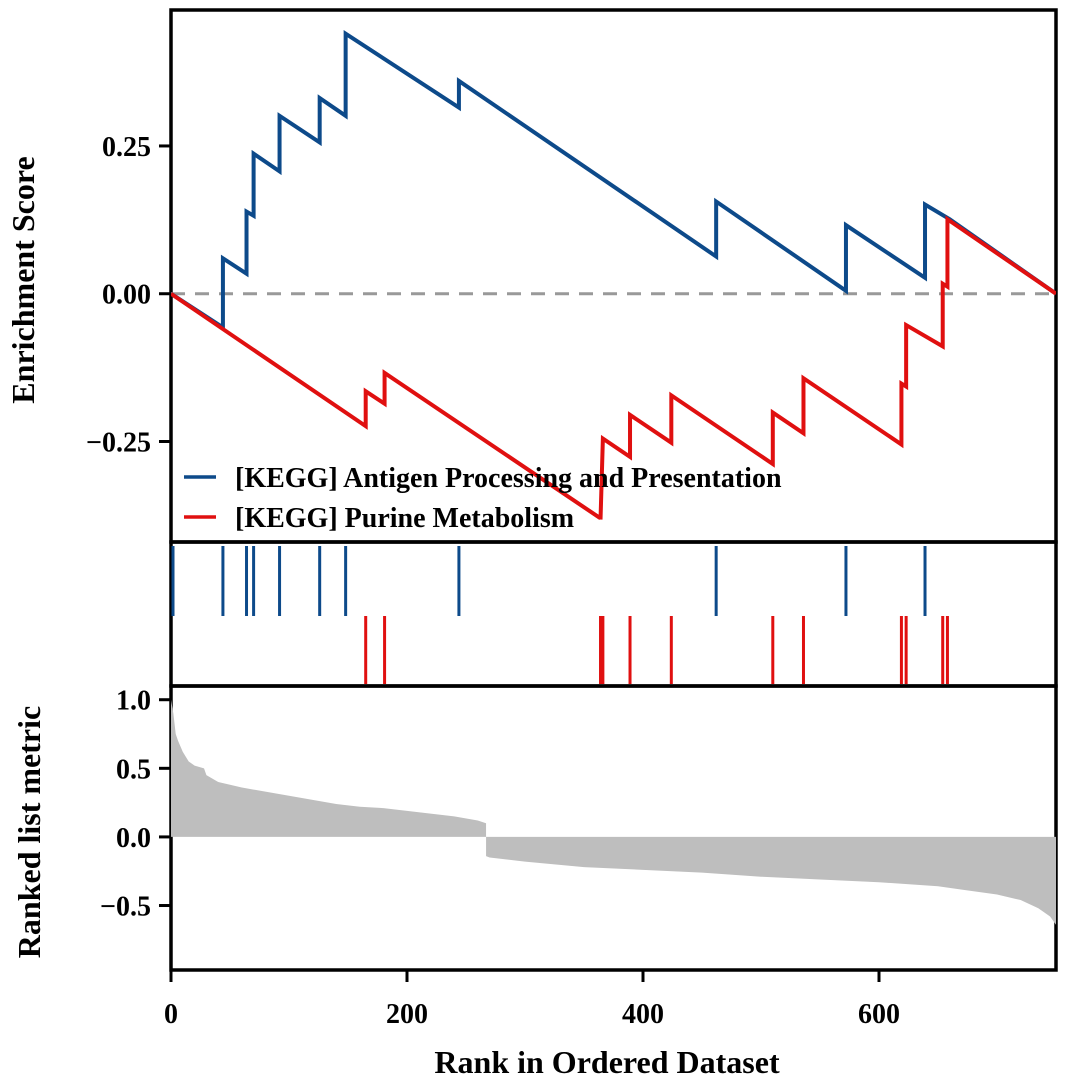 The image size is (1068, 1080). What do you see at coordinates (125, 907) in the screenshot?
I see `ranked-metric-y-tick-label: −0.5` at bounding box center [125, 907].